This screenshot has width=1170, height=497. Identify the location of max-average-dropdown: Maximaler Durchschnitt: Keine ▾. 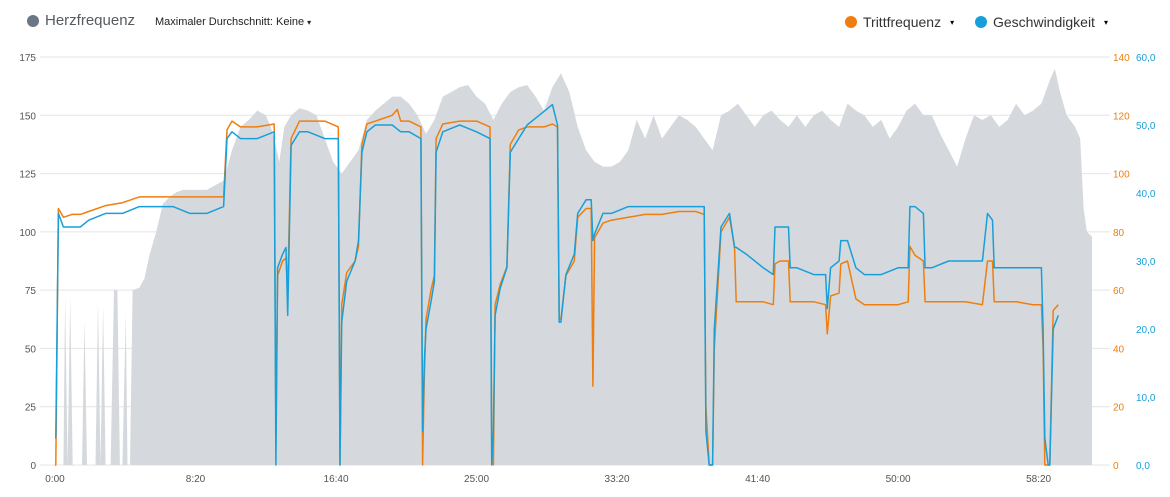
(233, 22).